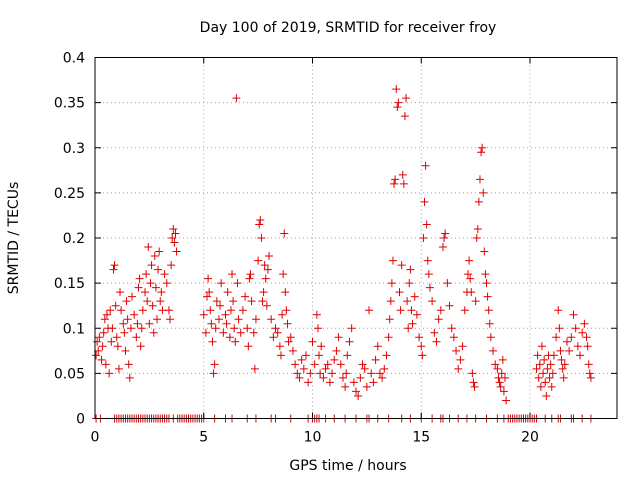  Describe the element at coordinates (203, 438) in the screenshot. I see `x-tick-label: 5` at that location.